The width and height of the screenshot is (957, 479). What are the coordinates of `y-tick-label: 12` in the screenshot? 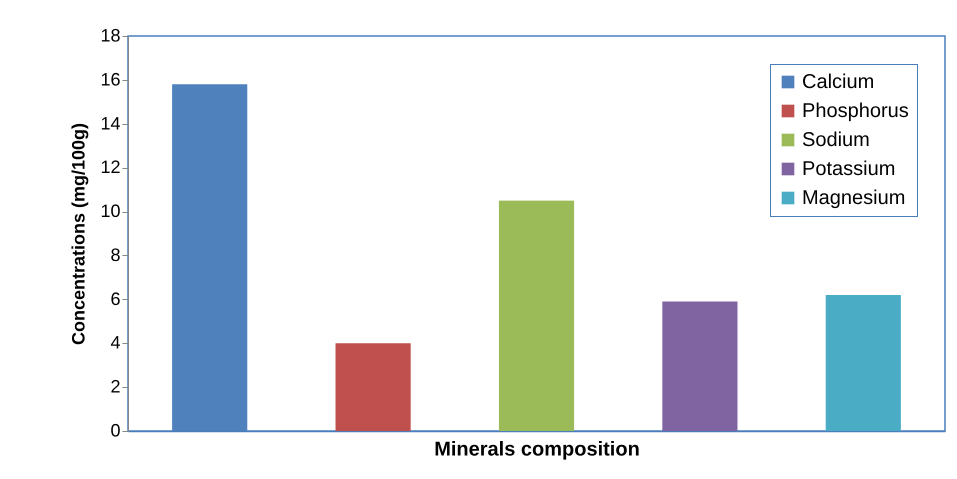 It's located at (110, 167).